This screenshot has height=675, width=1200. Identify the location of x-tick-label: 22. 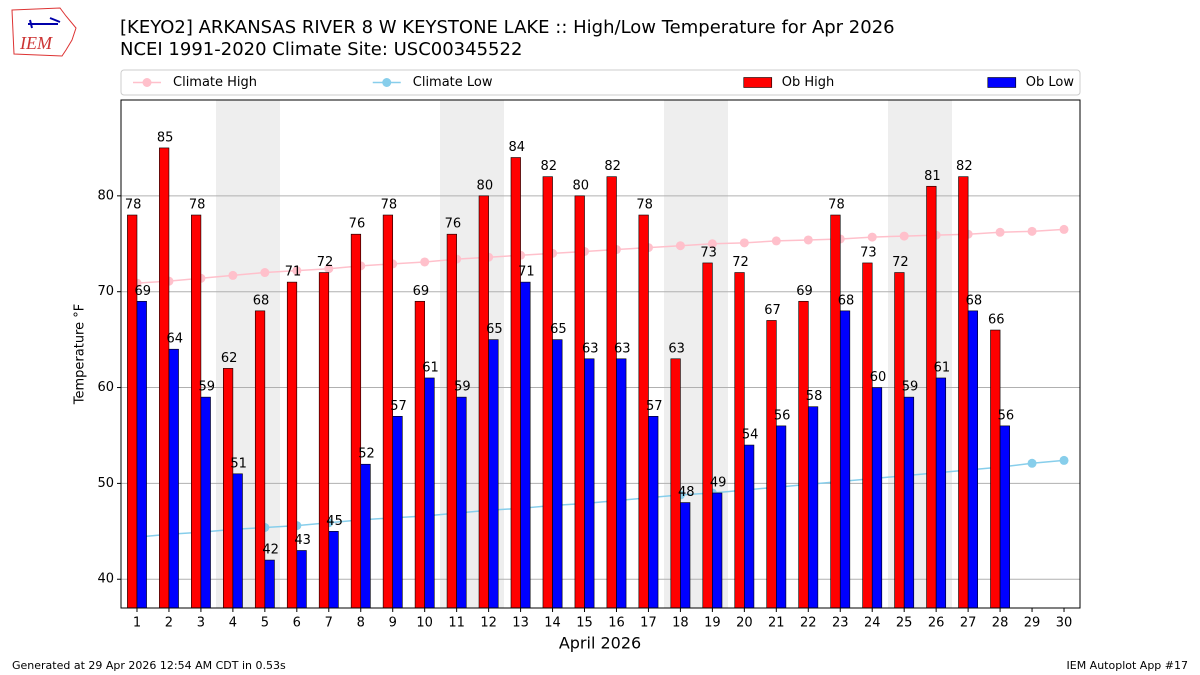
(808, 623).